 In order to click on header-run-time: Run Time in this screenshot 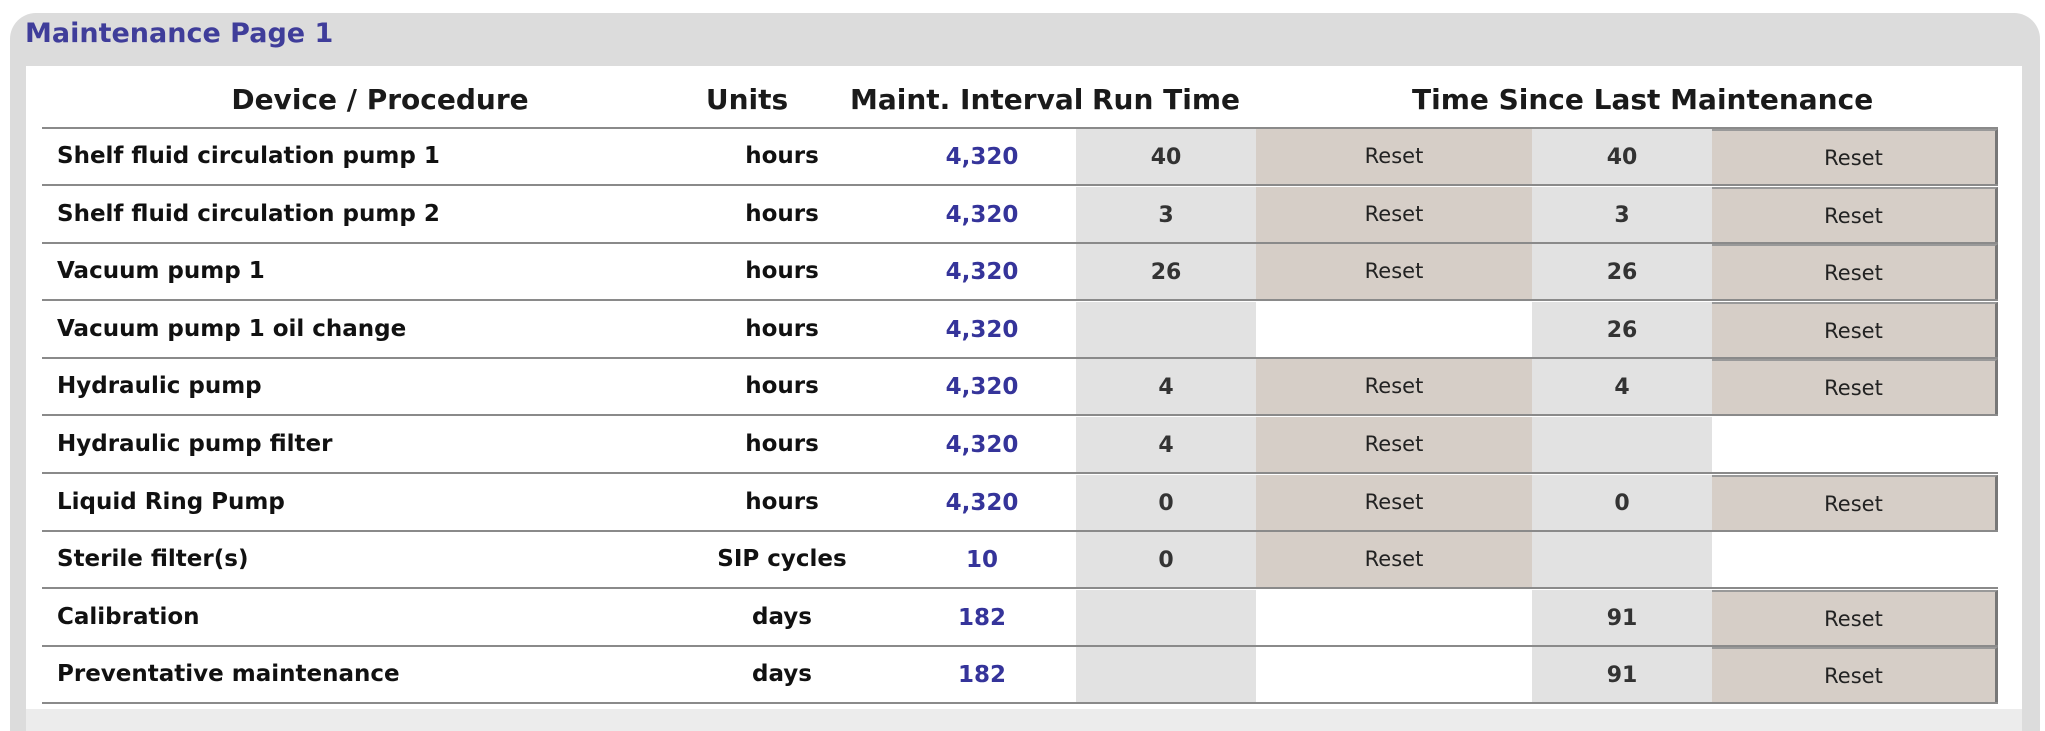, I will do `click(1166, 99)`.